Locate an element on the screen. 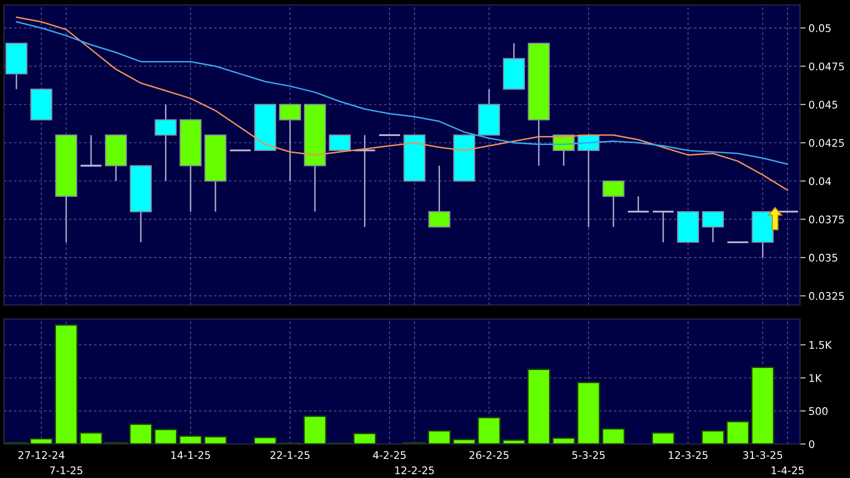 Image resolution: width=850 pixels, height=478 pixels. x-tick-label: 31-3-25 is located at coordinates (762, 455).